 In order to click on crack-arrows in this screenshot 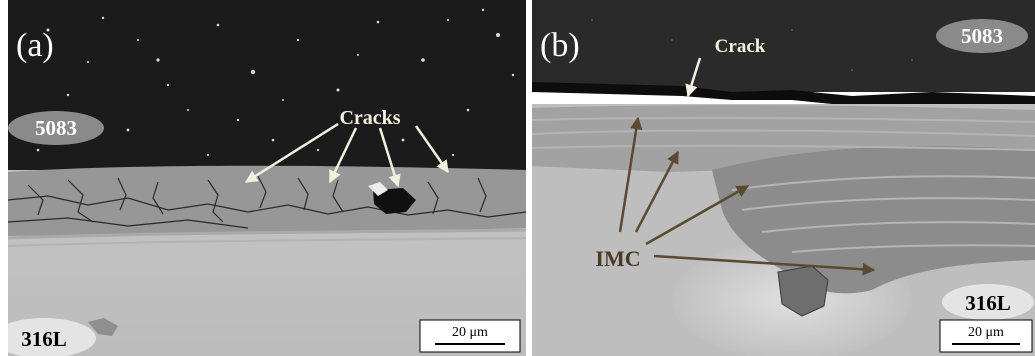, I will do `click(347, 155)`.